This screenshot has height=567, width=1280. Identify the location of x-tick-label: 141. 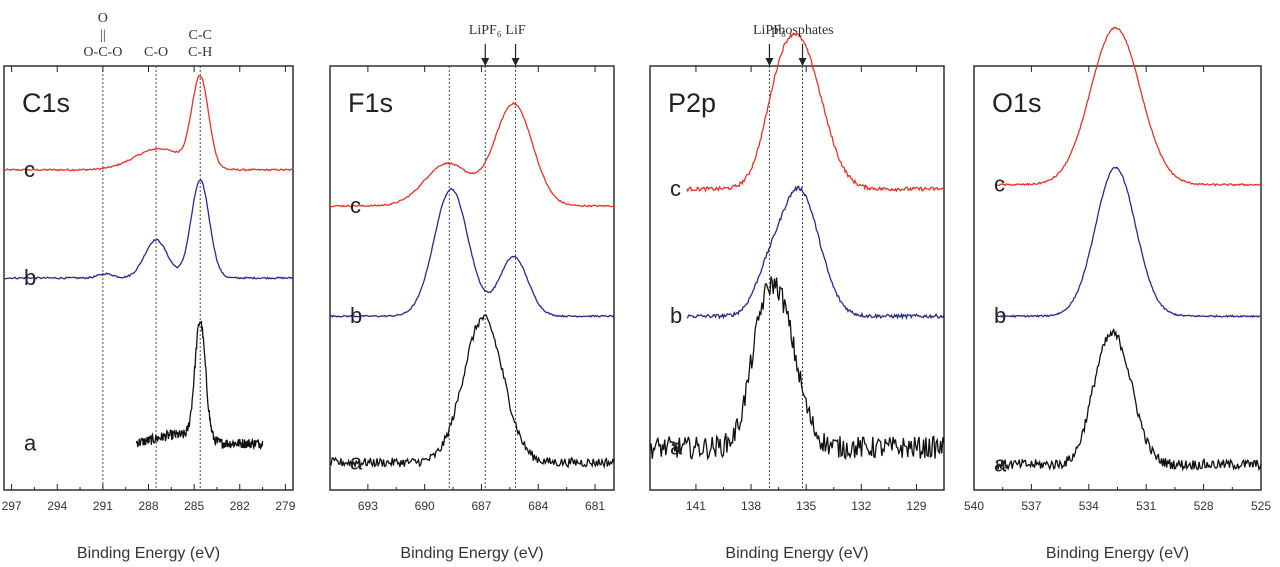
(696, 506).